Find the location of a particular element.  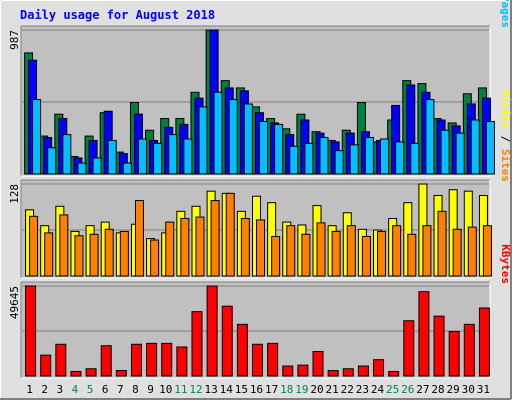

legend-entry: Visits is located at coordinates (505, 109).